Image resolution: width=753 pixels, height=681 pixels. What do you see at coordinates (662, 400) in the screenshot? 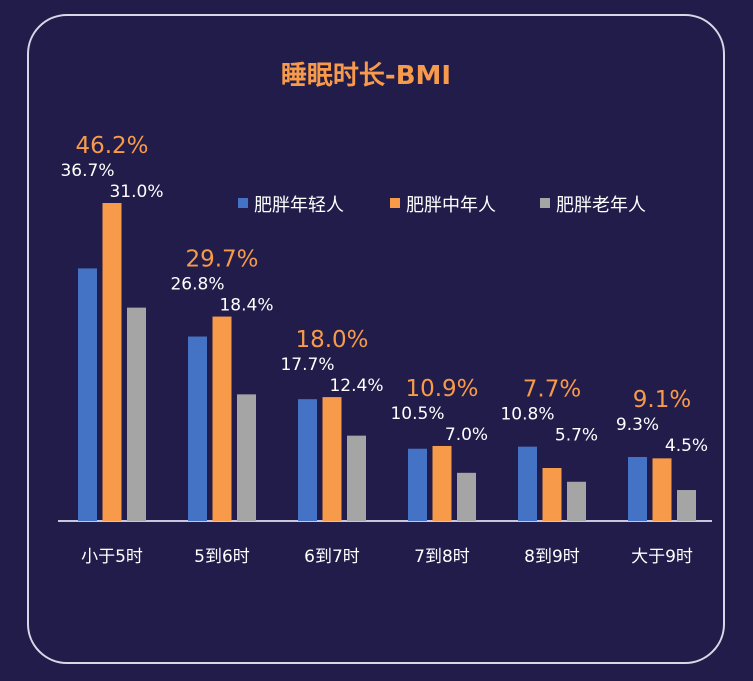
I see `data-label: 9.1%` at bounding box center [662, 400].